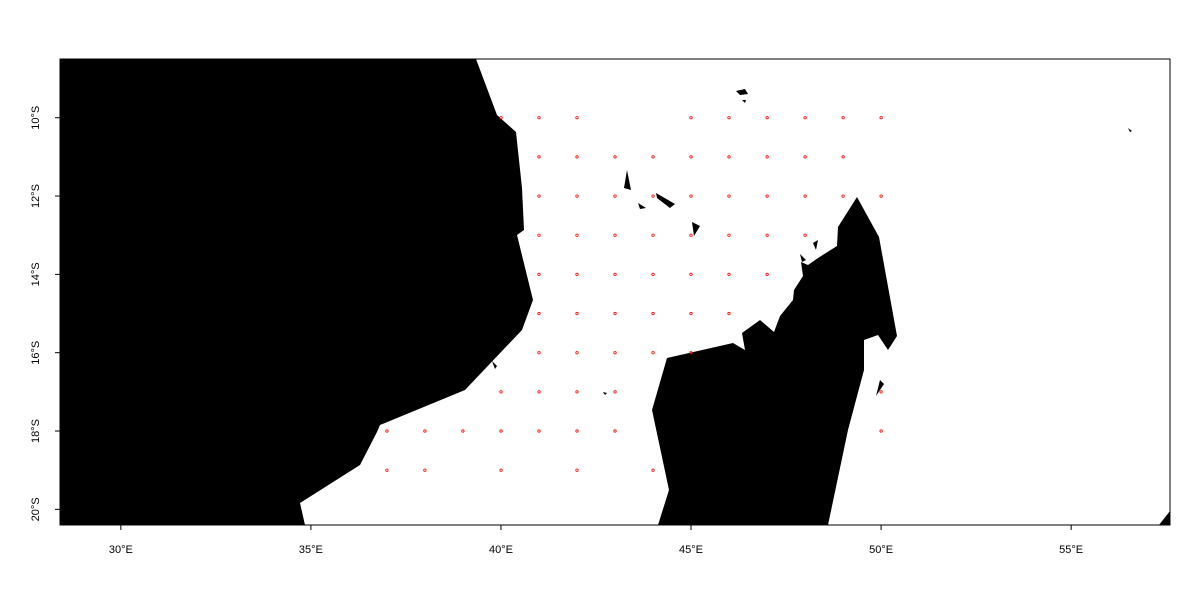 The image size is (1200, 600). I want to click on juan-de-nova-islet, so click(605, 393).